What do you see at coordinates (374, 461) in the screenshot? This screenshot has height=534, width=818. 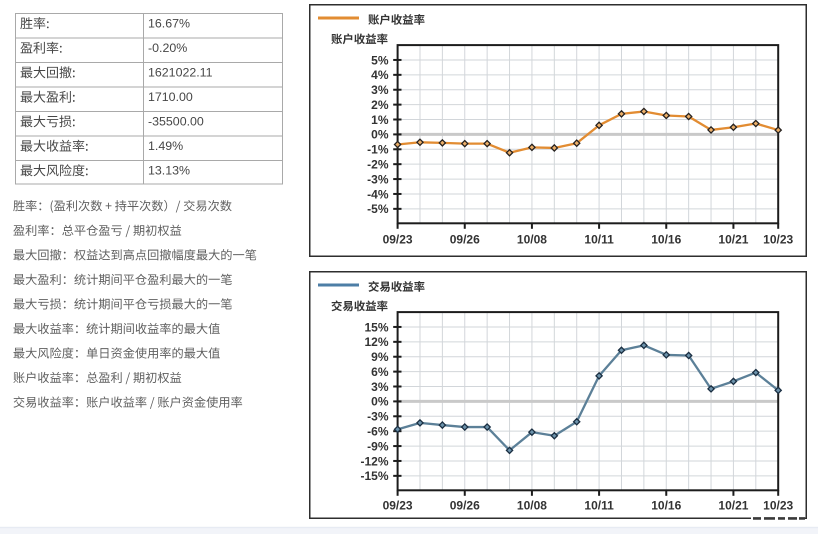 I see `svg-text: -12%` at bounding box center [374, 461].